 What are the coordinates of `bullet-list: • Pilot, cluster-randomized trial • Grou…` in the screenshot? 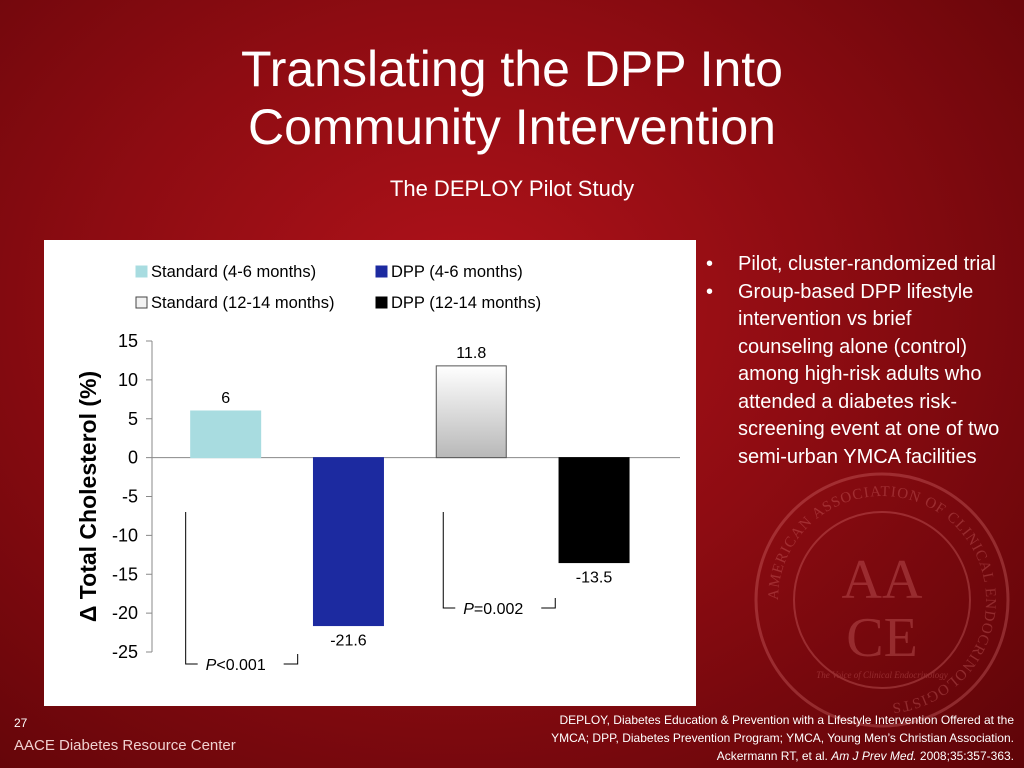 It's located at (856, 361).